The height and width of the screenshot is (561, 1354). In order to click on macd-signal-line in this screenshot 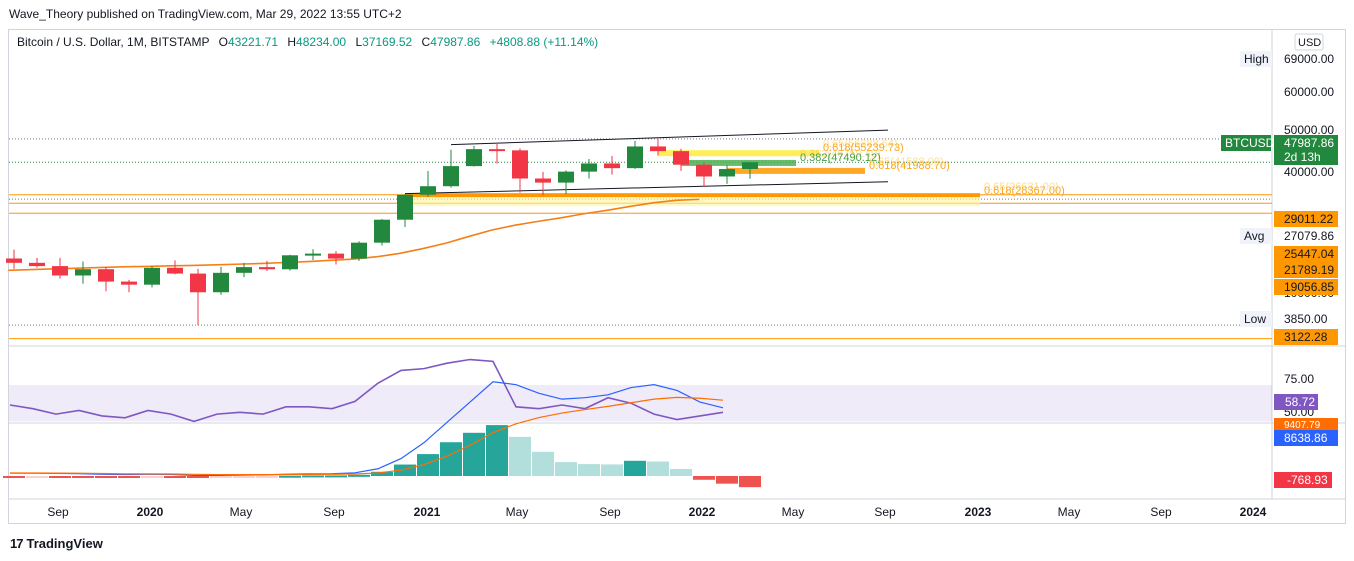, I will do `click(366, 436)`.